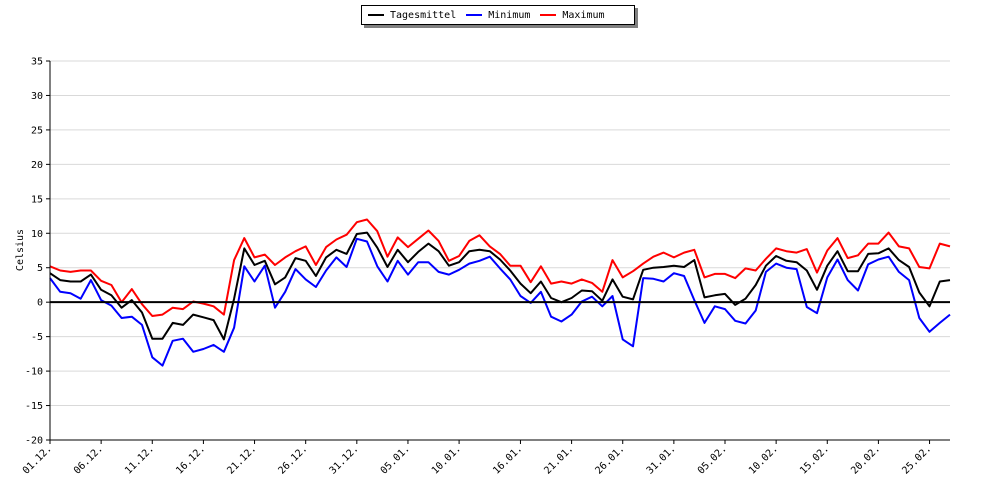 The height and width of the screenshot is (500, 1000). What do you see at coordinates (558, 459) in the screenshot?
I see `x-tick-label: 21.01.` at bounding box center [558, 459].